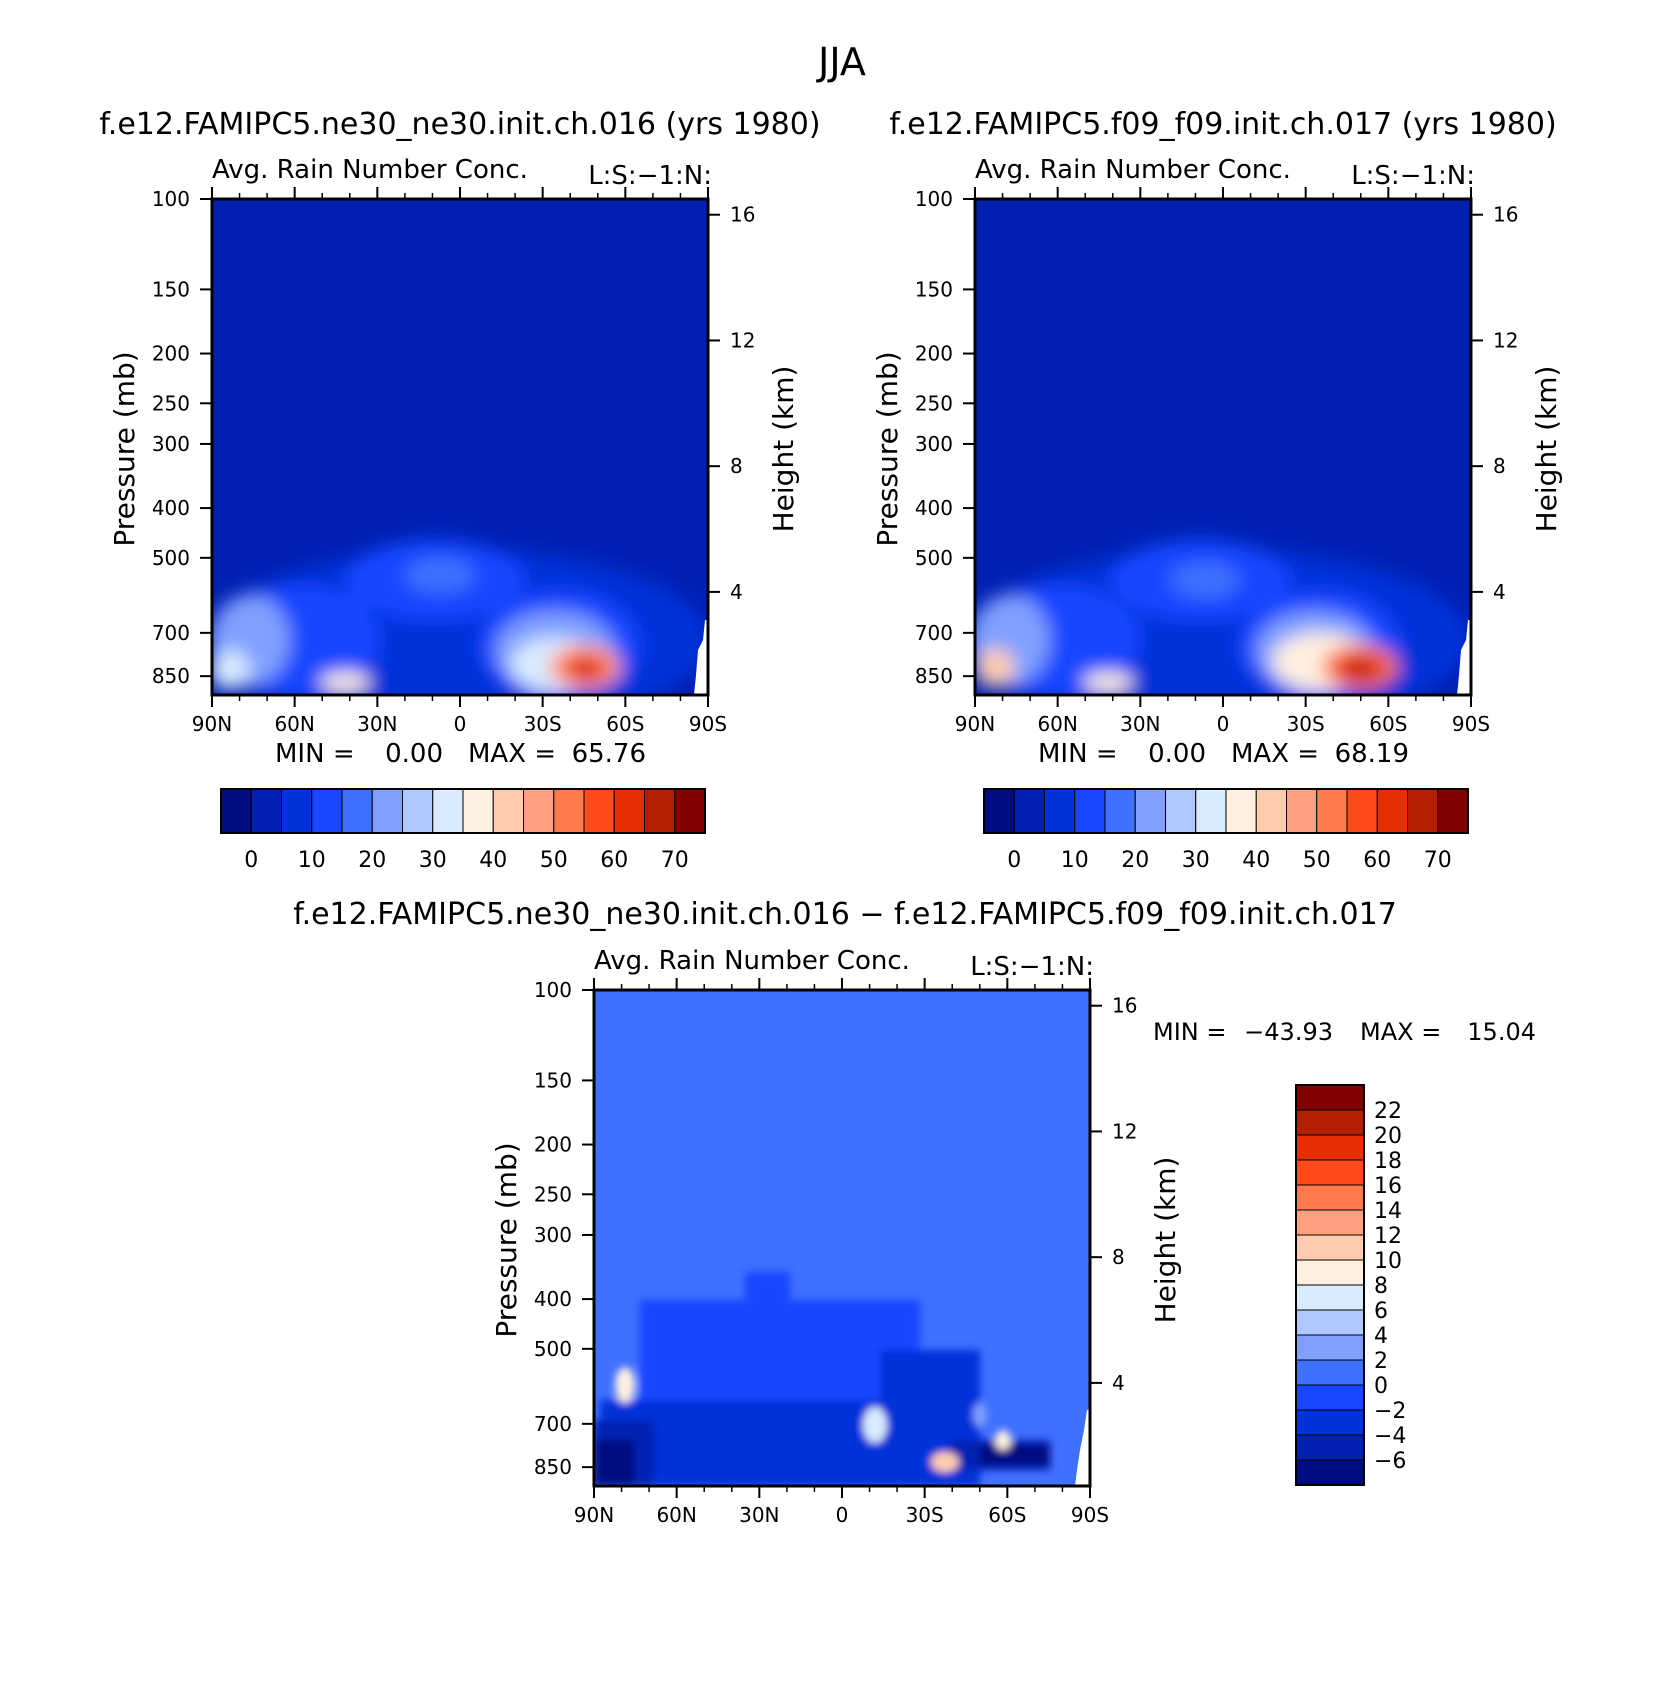 The height and width of the screenshot is (1681, 1674). I want to click on colorbar-label: 4, so click(1381, 1336).